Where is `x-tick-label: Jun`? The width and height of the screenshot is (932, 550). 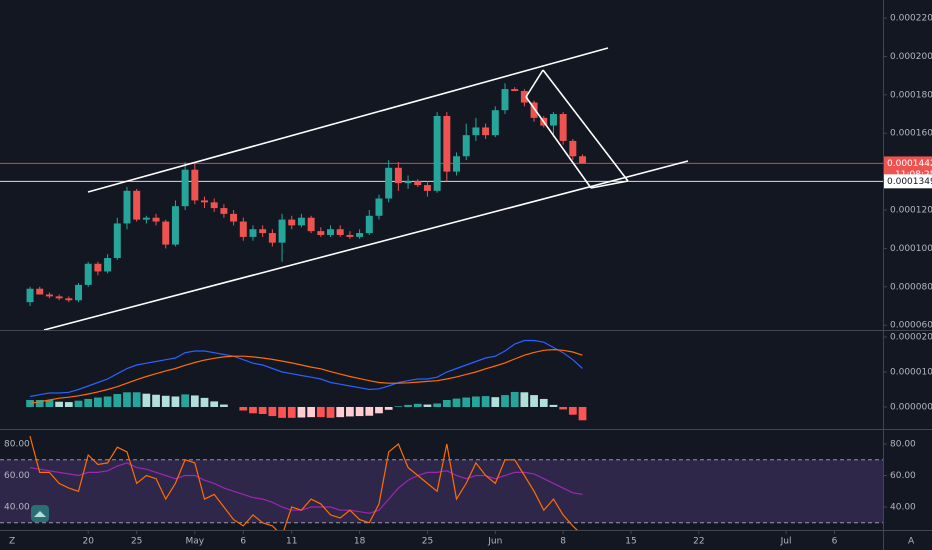 x-tick-label: Jun is located at coordinates (494, 542).